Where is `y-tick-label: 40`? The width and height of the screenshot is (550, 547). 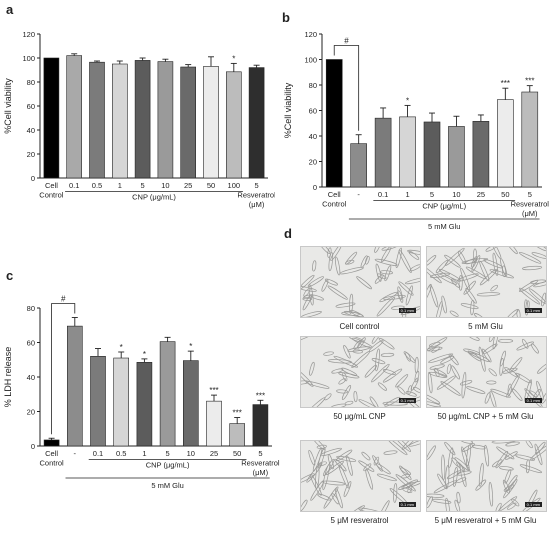
y-tick-label: 40 is located at coordinates (313, 136).